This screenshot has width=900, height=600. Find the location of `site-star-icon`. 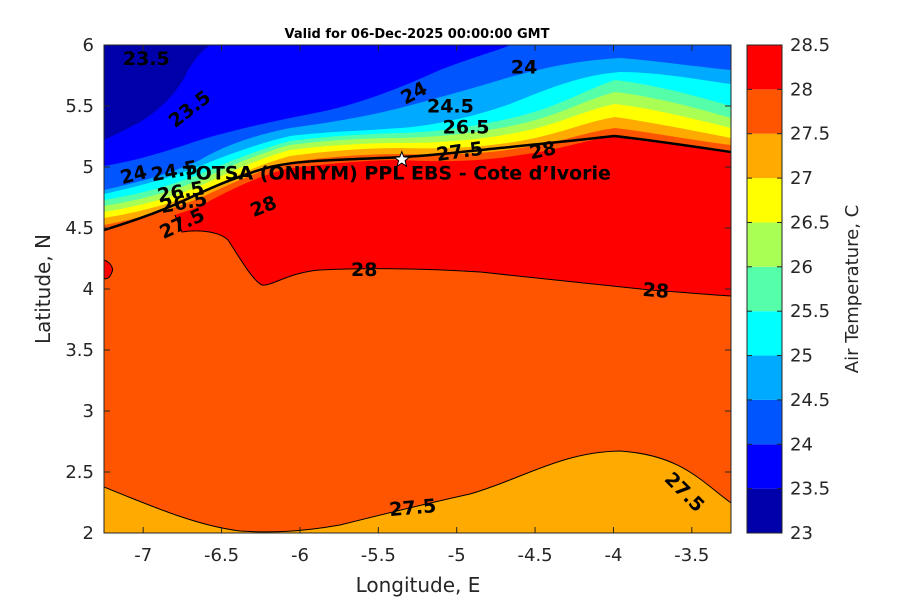

site-star-icon is located at coordinates (401, 159).